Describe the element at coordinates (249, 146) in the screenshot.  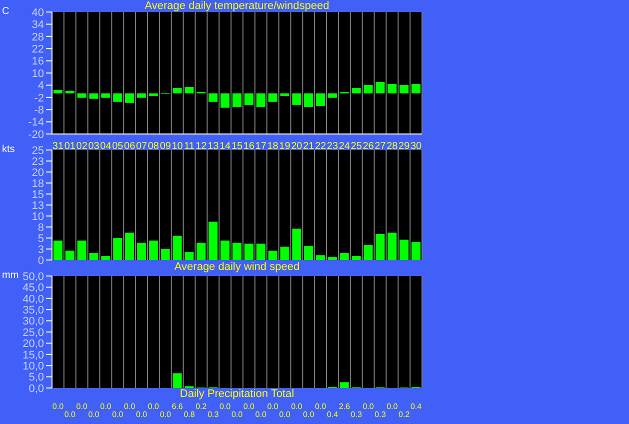
I see `x-tick-label: 16` at that location.